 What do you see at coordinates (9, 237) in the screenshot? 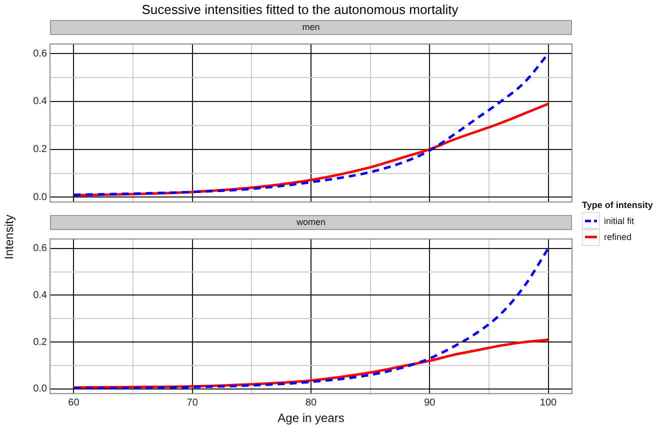
I see `y-axis-title: Intensity` at bounding box center [9, 237].